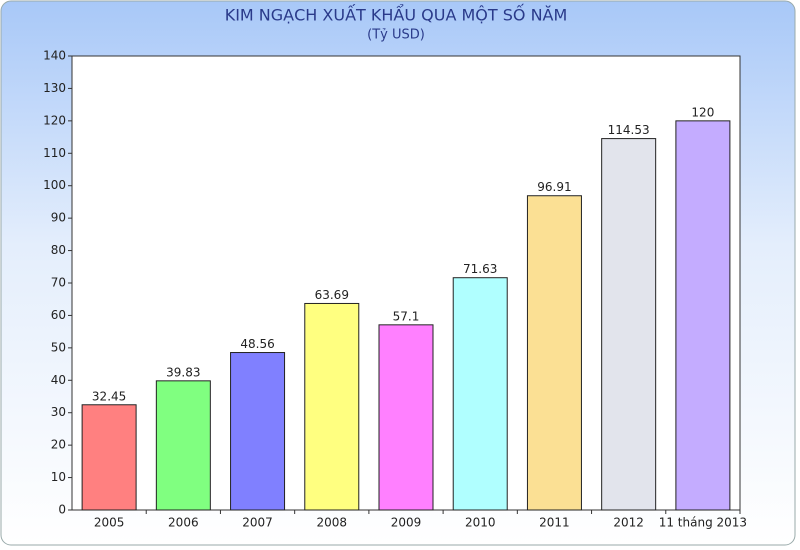 The image size is (800, 550). Describe the element at coordinates (54, 88) in the screenshot. I see `y-tick-label: 130` at that location.